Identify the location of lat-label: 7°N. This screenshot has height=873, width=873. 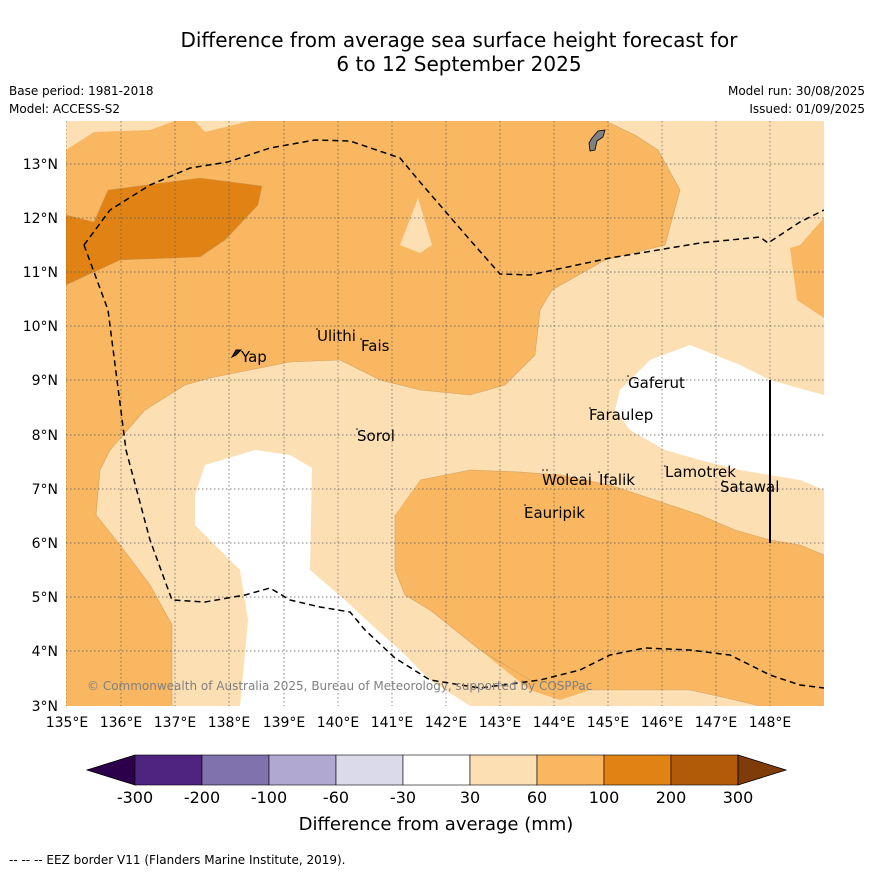
(45, 490).